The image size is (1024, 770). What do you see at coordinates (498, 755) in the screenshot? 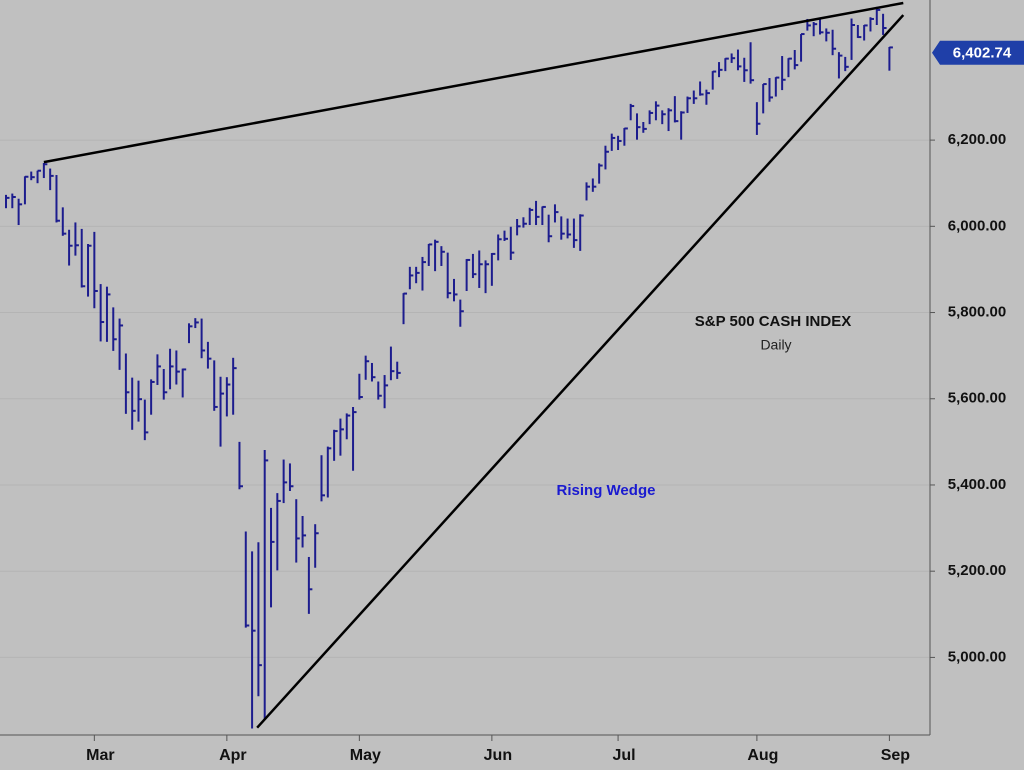
I see `x-tick-label: Jun` at bounding box center [498, 755].